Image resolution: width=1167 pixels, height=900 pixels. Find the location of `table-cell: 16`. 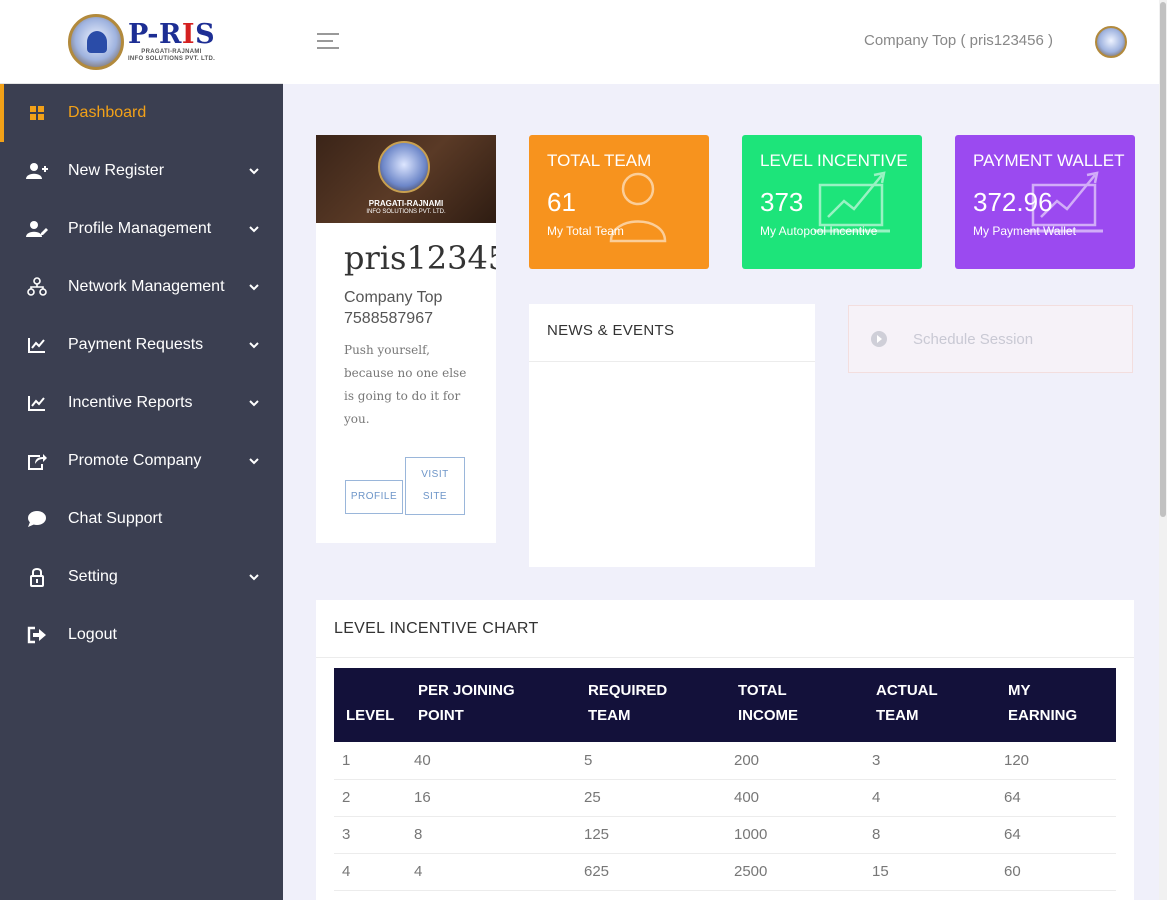

table-cell: 16 is located at coordinates (491, 798).